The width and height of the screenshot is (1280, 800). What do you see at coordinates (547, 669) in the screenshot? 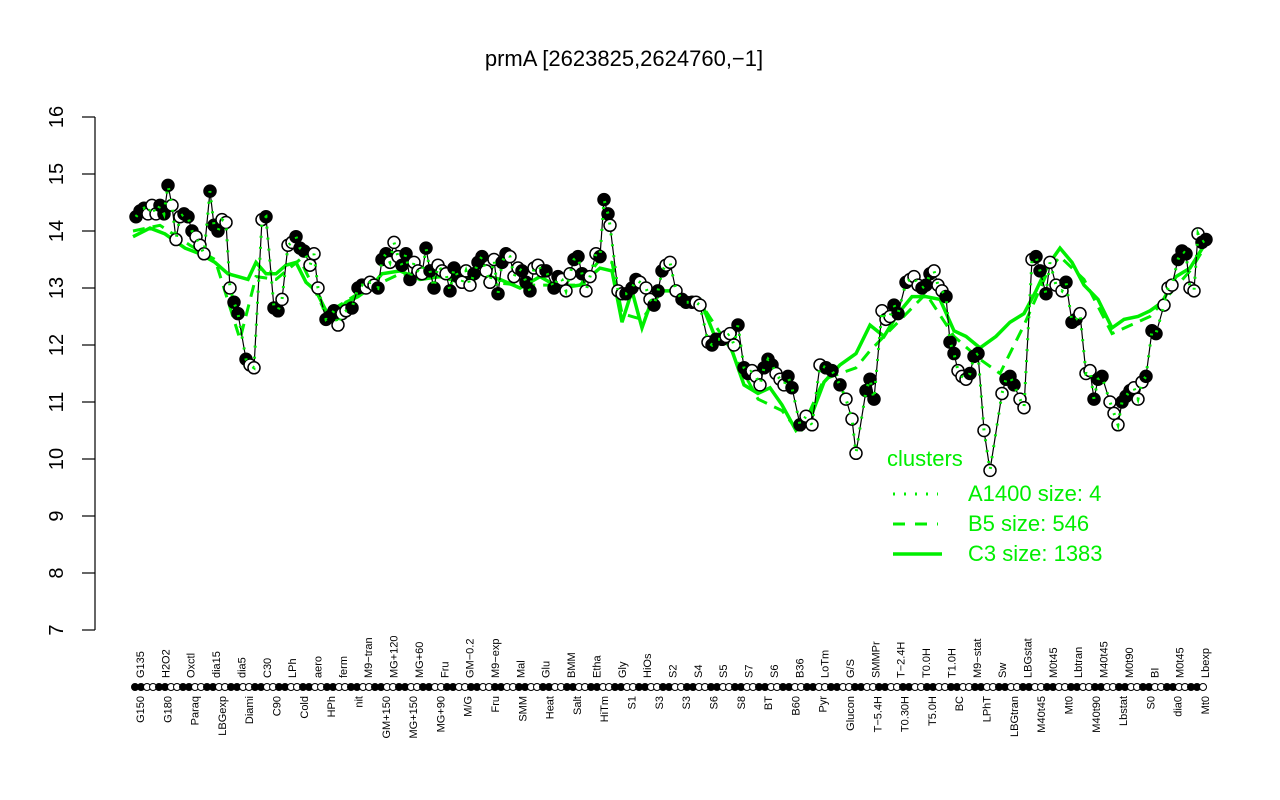
I see `x-tick-label: Glu` at bounding box center [547, 669].